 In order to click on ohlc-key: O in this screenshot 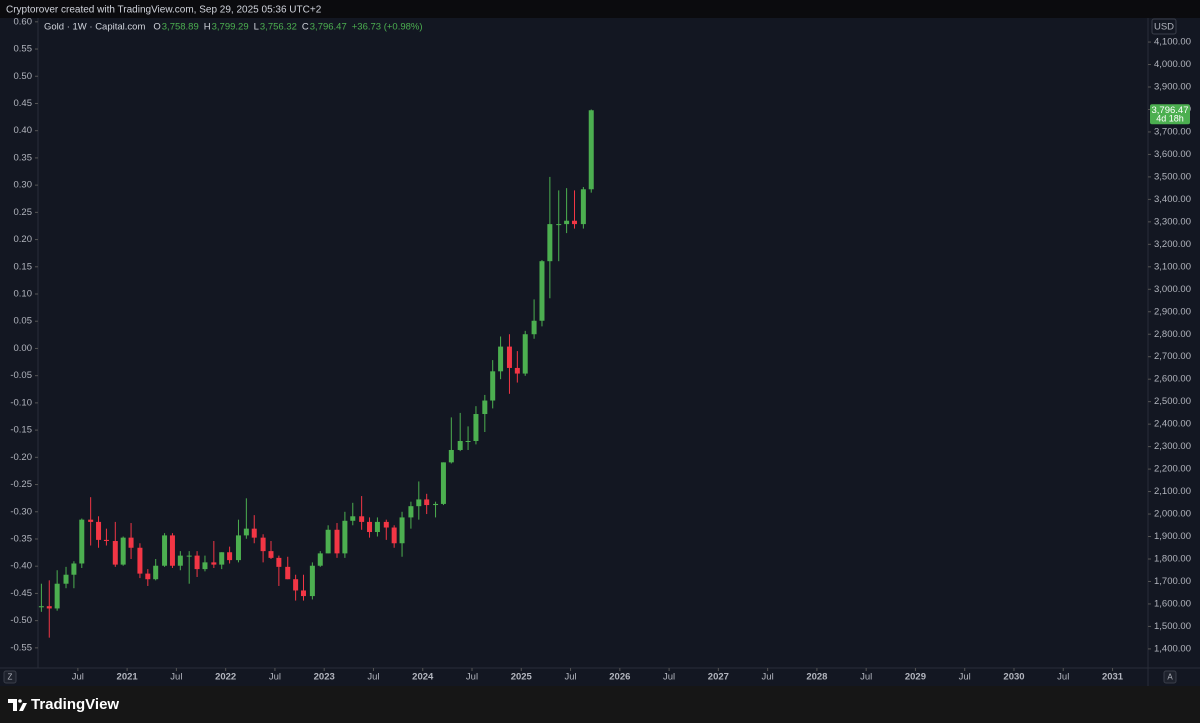, I will do `click(156, 27)`.